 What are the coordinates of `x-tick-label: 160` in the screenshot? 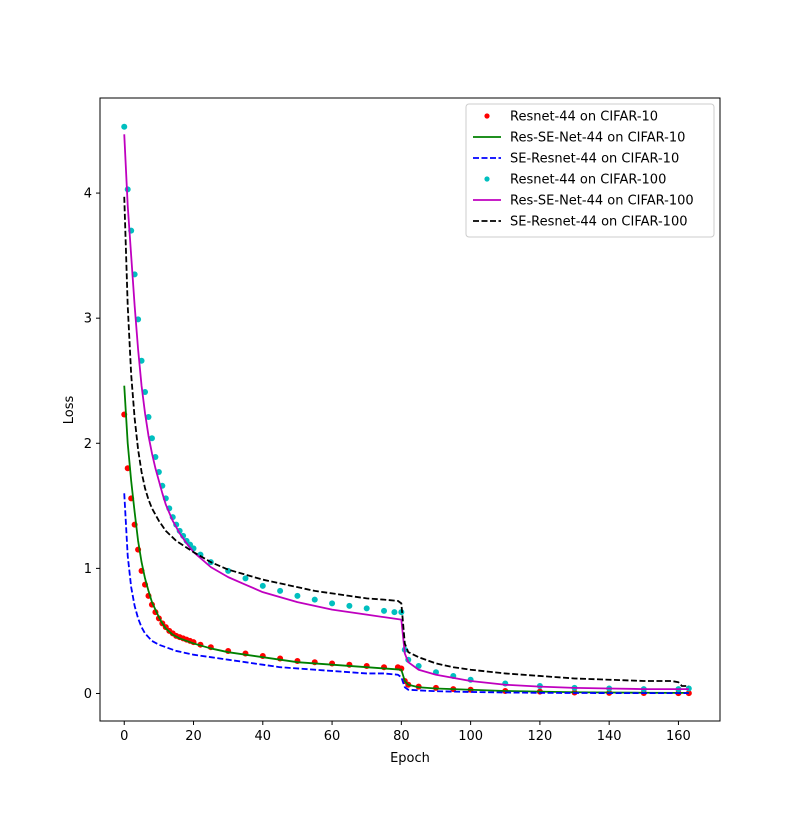 It's located at (678, 736).